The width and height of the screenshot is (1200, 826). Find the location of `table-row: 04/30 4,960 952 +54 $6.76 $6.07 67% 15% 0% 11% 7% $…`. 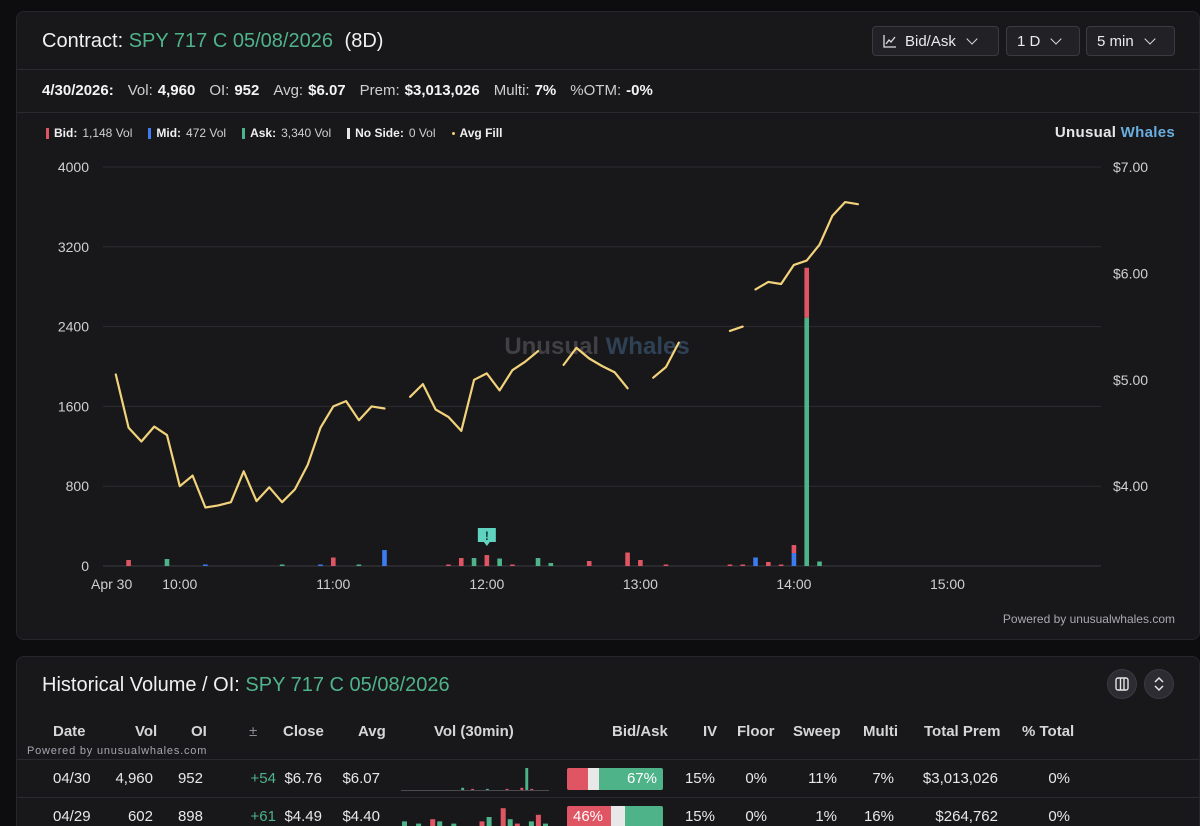

table-row: 04/30 4,960 952 +54 $6.76 $6.07 67% 15% 0% 11% 7% $… is located at coordinates (608, 777).